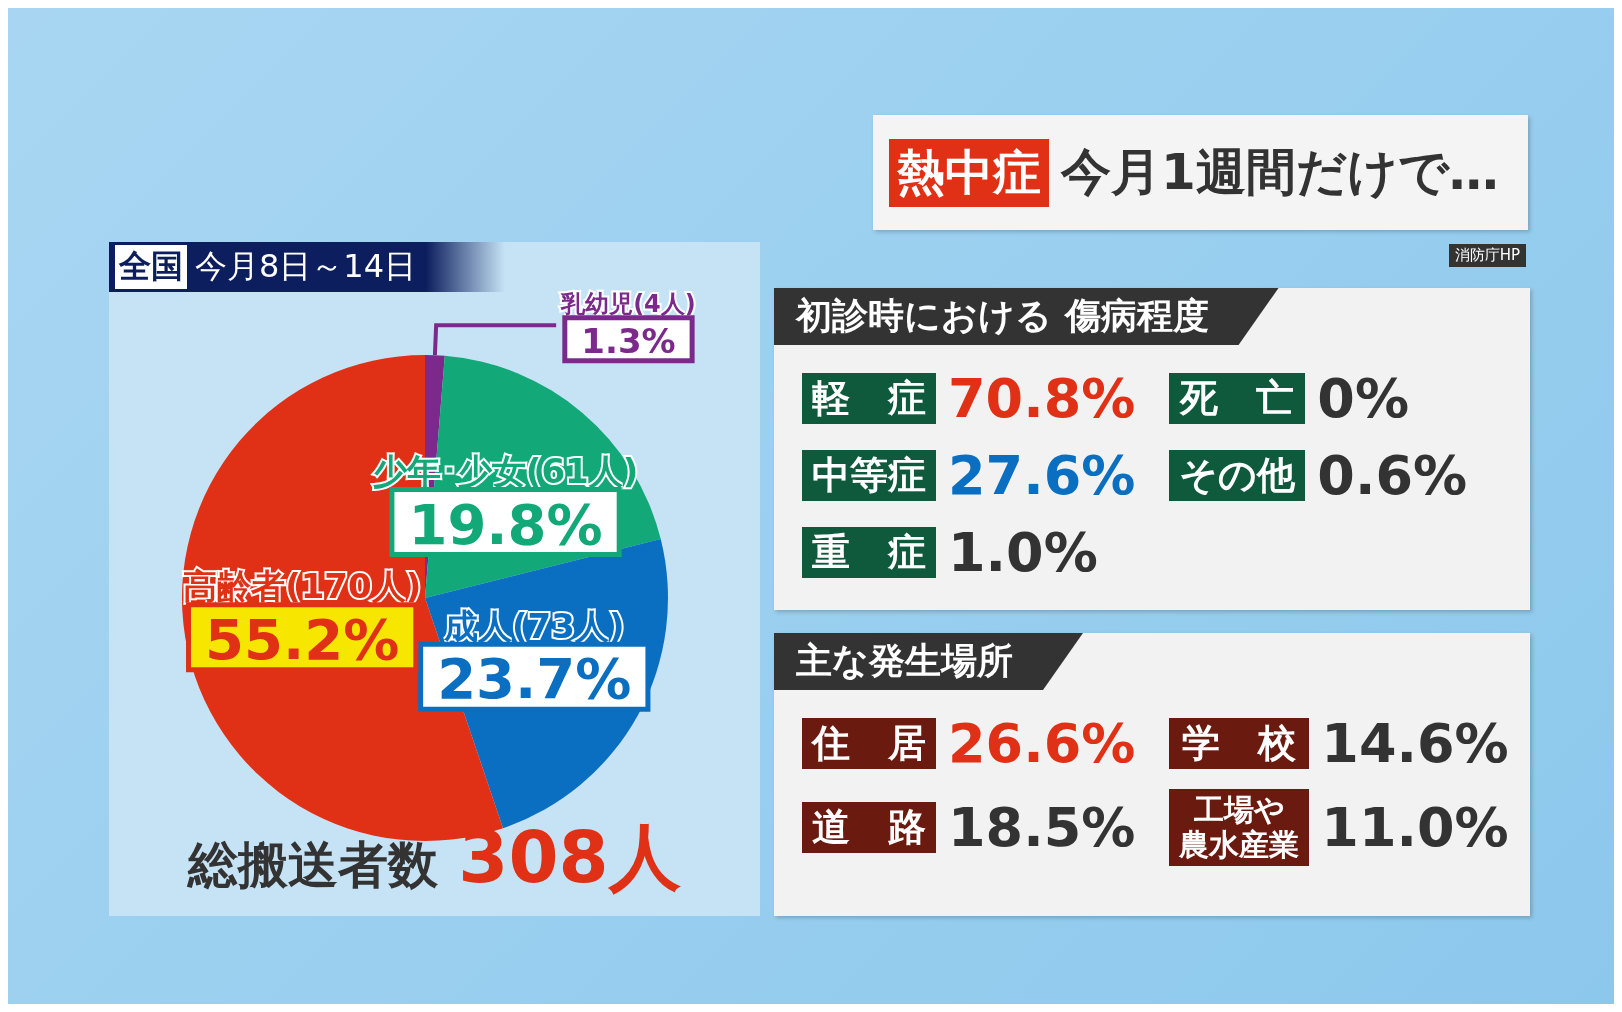 The image size is (1622, 1012). I want to click on data-label: 23.7%, so click(534, 679).